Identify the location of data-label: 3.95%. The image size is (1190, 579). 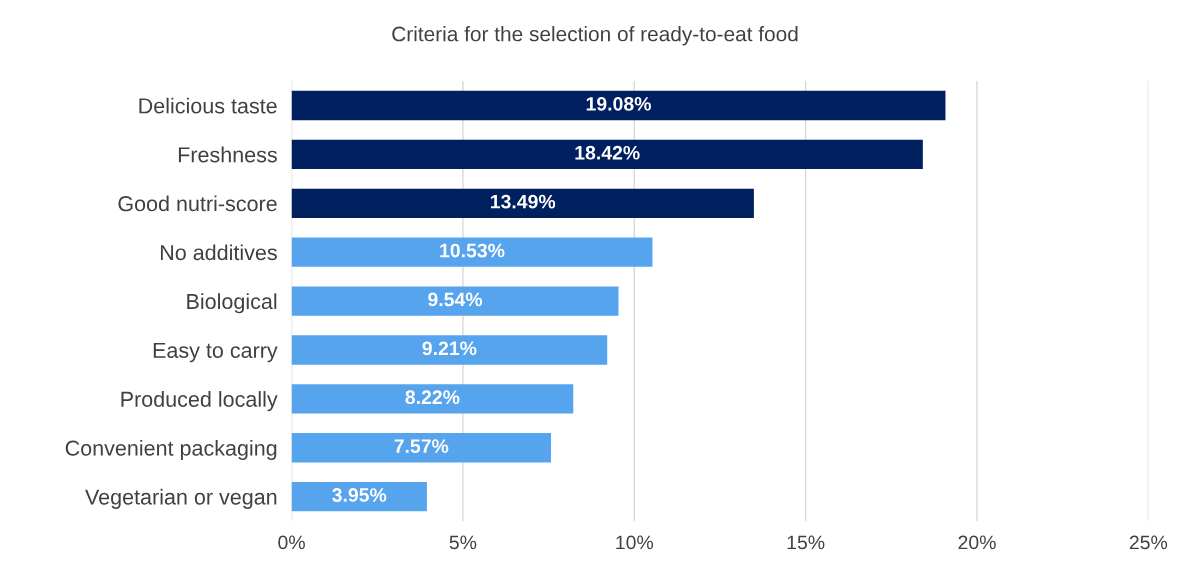
(359, 495).